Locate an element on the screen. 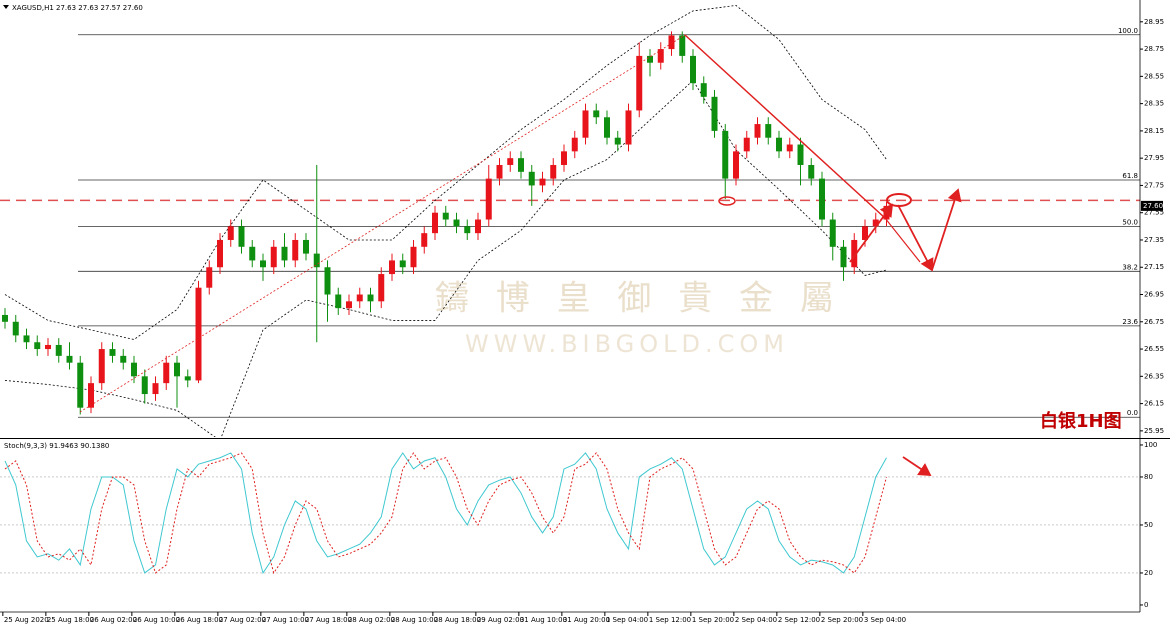 Image resolution: width=1170 pixels, height=628 pixels. watermark: 鑄 博 皇 御 貴 金 屬 is located at coordinates (638, 299).